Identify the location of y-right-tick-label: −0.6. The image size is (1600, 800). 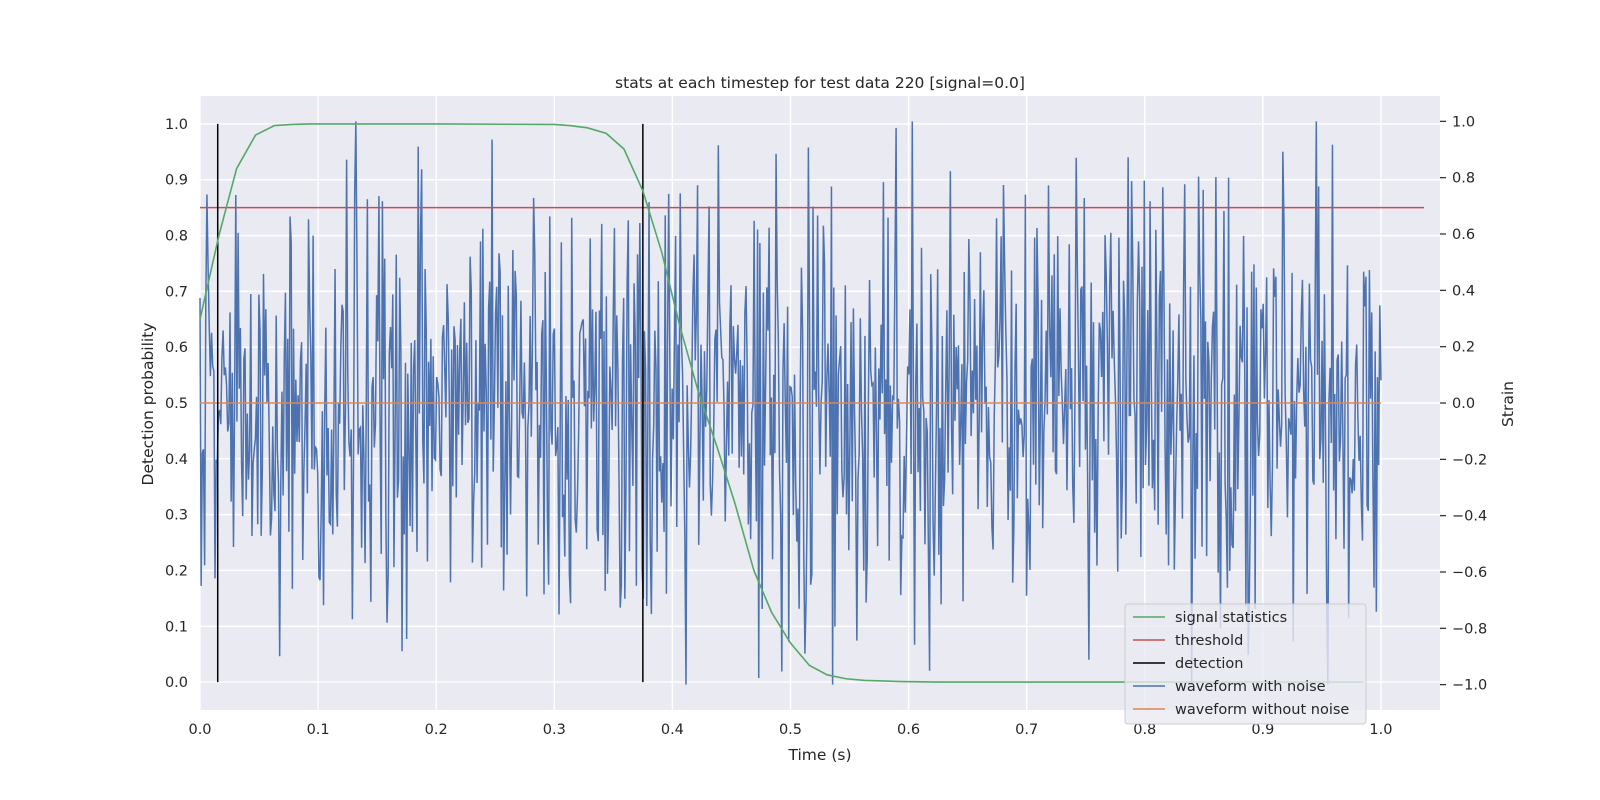
(1469, 573).